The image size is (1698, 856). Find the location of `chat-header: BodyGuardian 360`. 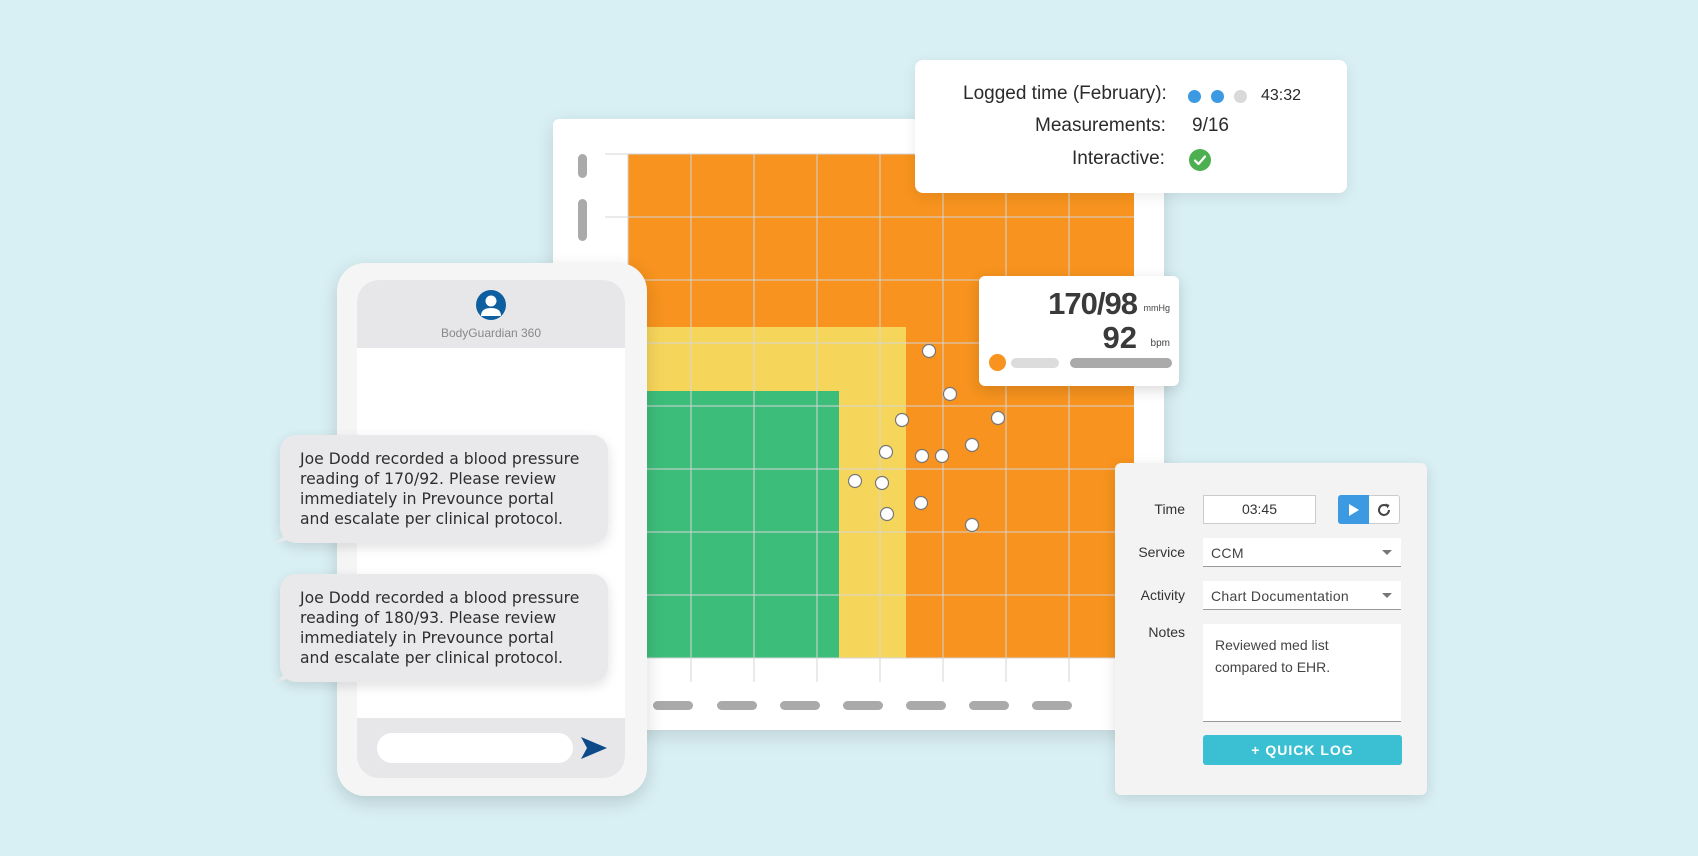

chat-header: BodyGuardian 360 is located at coordinates (491, 314).